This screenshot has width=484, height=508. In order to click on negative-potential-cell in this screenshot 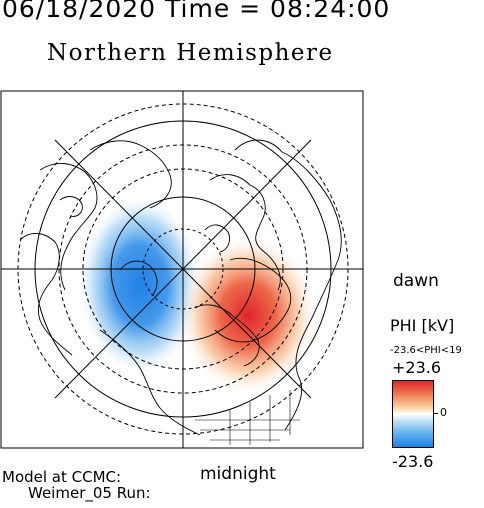, I will do `click(140, 285)`.